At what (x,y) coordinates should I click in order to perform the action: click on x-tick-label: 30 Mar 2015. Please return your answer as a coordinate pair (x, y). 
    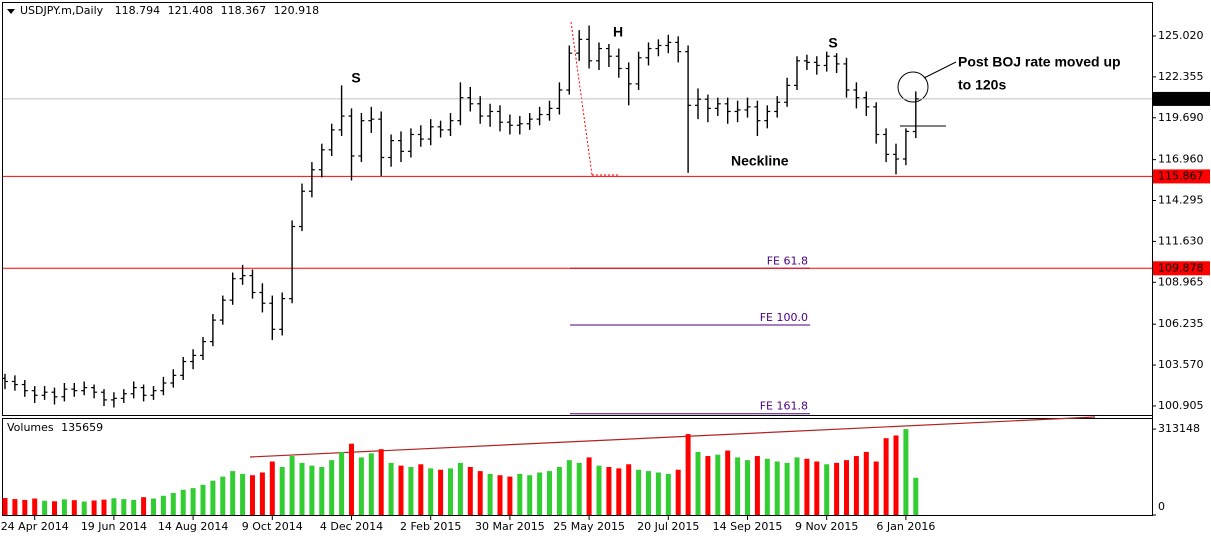
    Looking at the image, I should click on (510, 526).